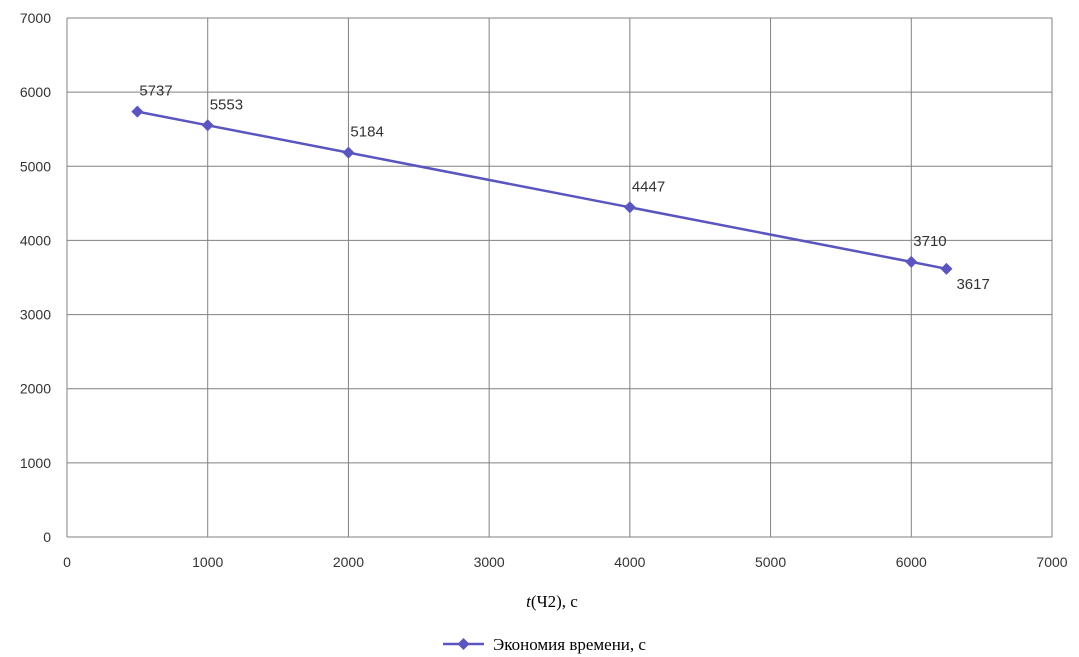  I want to click on legend-marker-diamond, so click(463, 644).